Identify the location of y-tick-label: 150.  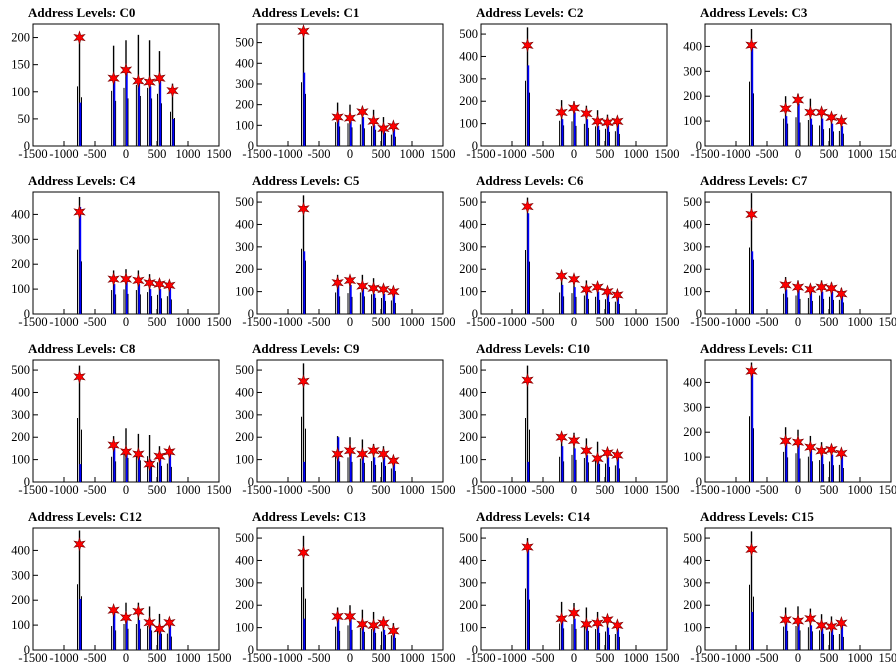
(20, 65).